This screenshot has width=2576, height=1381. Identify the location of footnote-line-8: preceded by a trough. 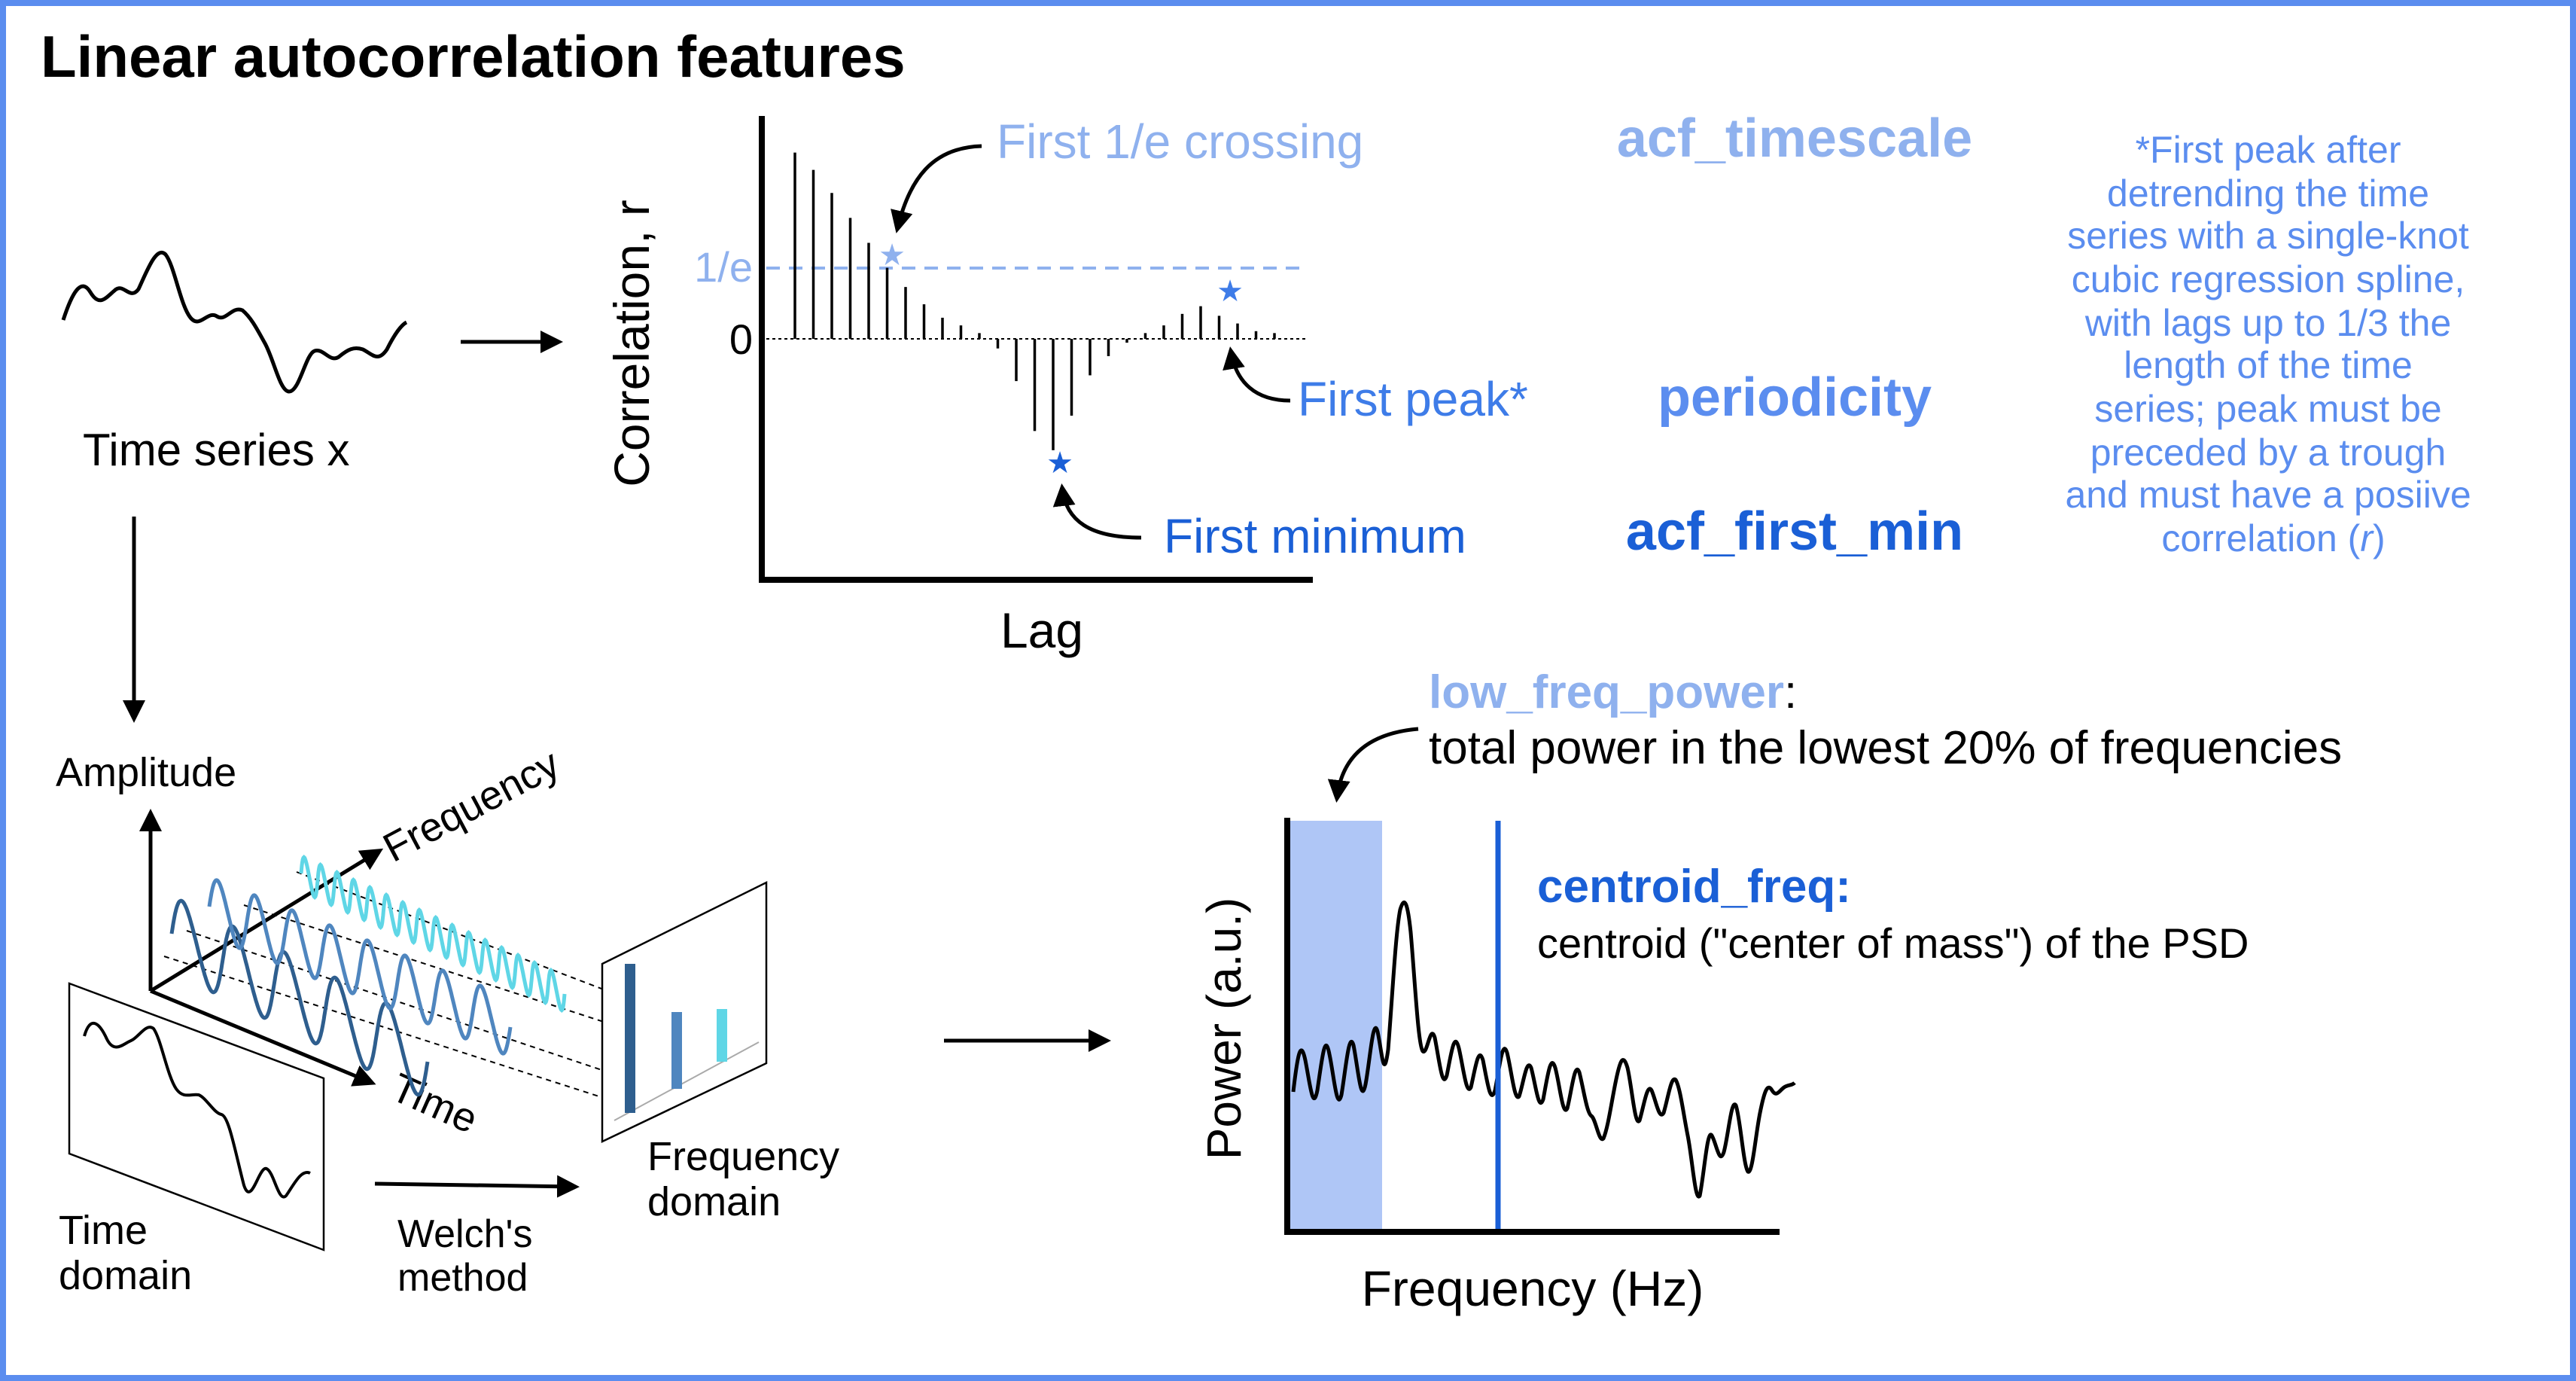
(2268, 452).